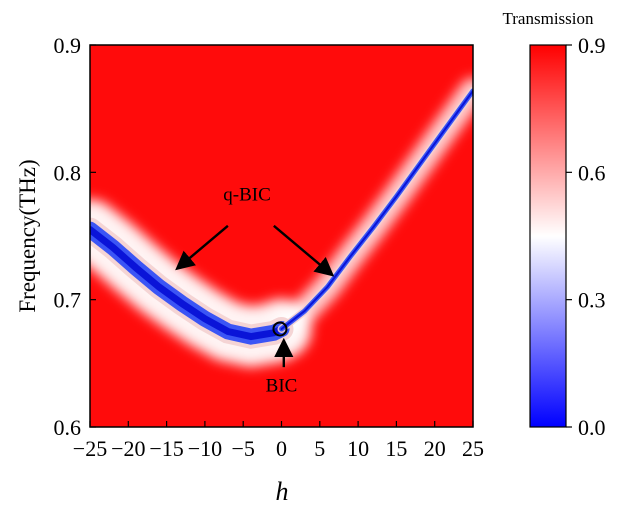 This screenshot has height=524, width=638. I want to click on x-tick-label: 25, so click(473, 448).